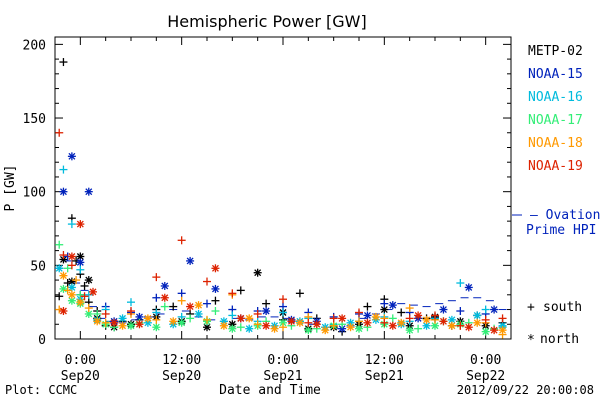 The image size is (600, 400). Describe the element at coordinates (555, 51) in the screenshot. I see `legend-metp02: METP-02` at that location.